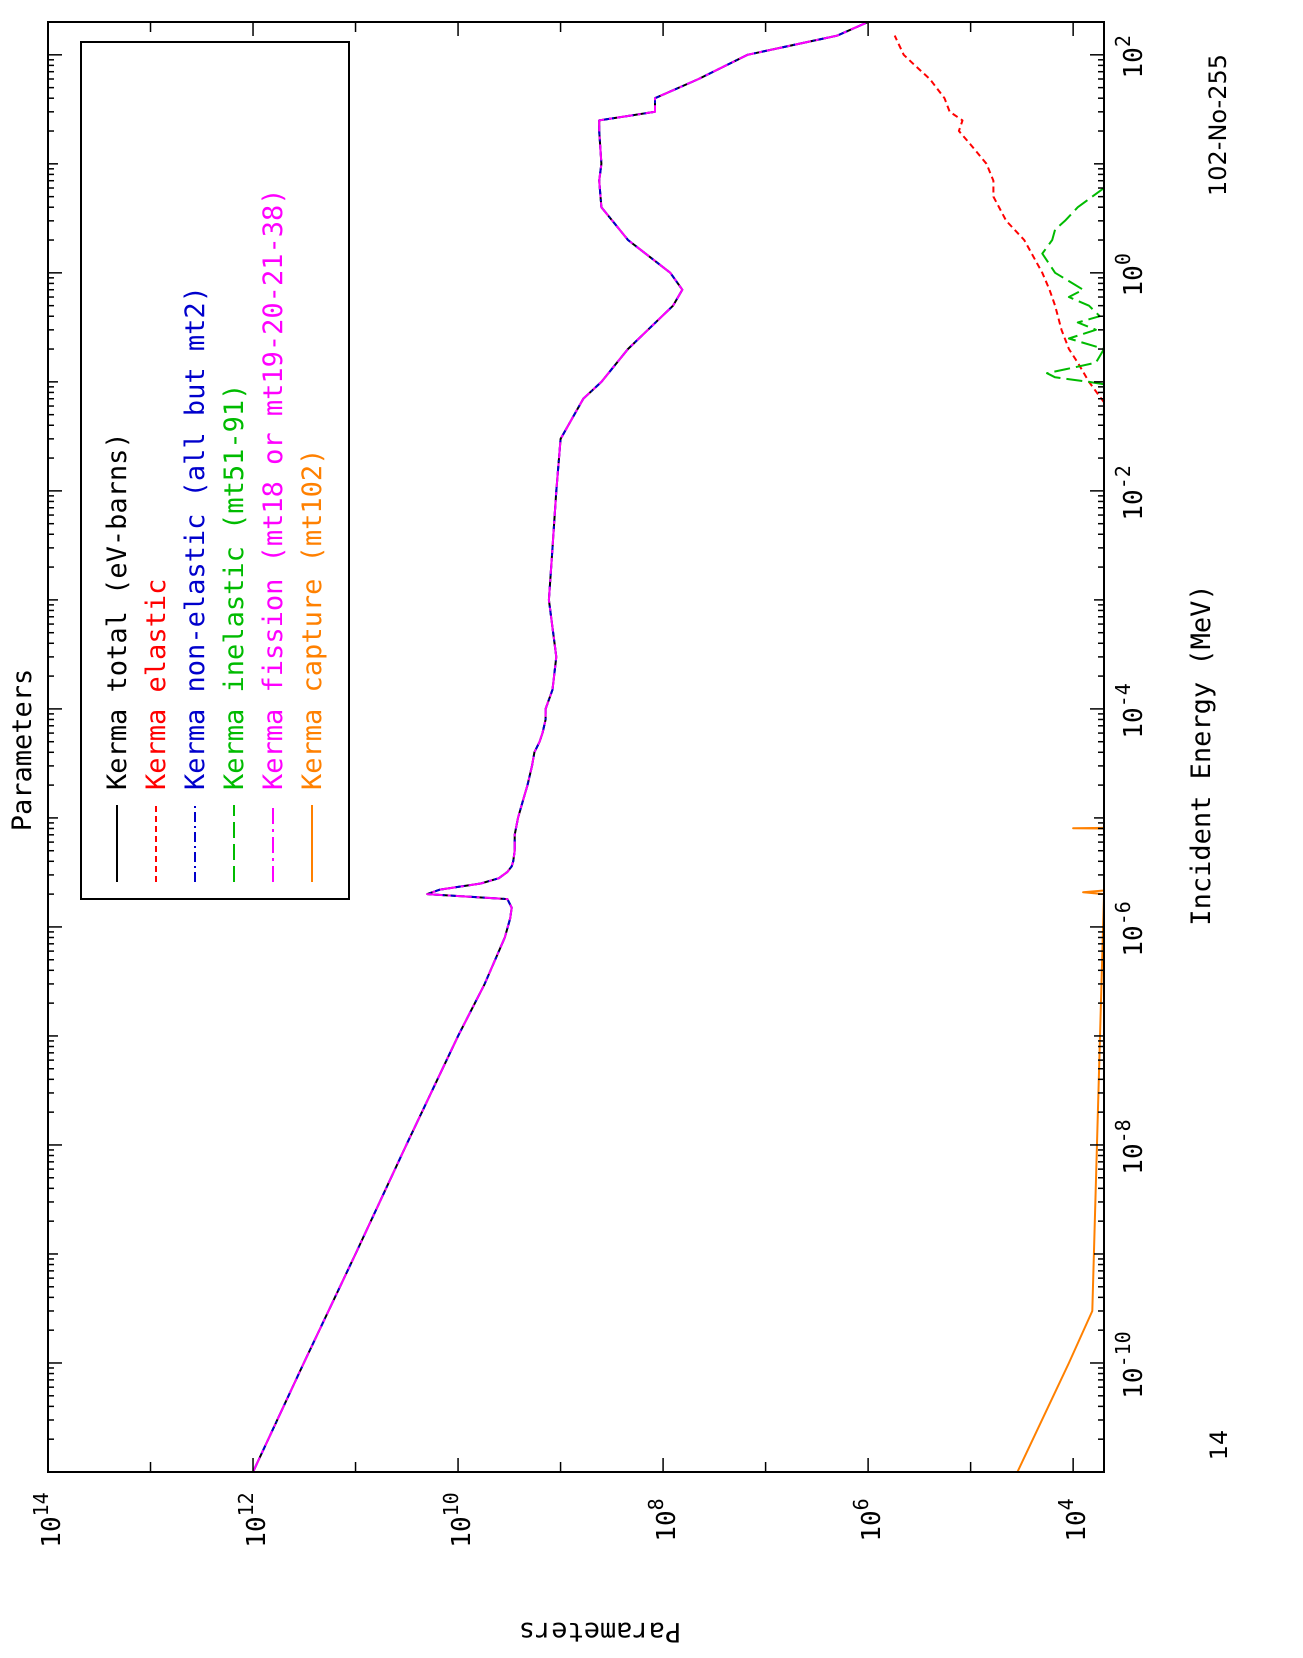 Image resolution: width=1303 pixels, height=1658 pixels. What do you see at coordinates (1130, 56) in the screenshot?
I see `x-tick-label: 102` at bounding box center [1130, 56].